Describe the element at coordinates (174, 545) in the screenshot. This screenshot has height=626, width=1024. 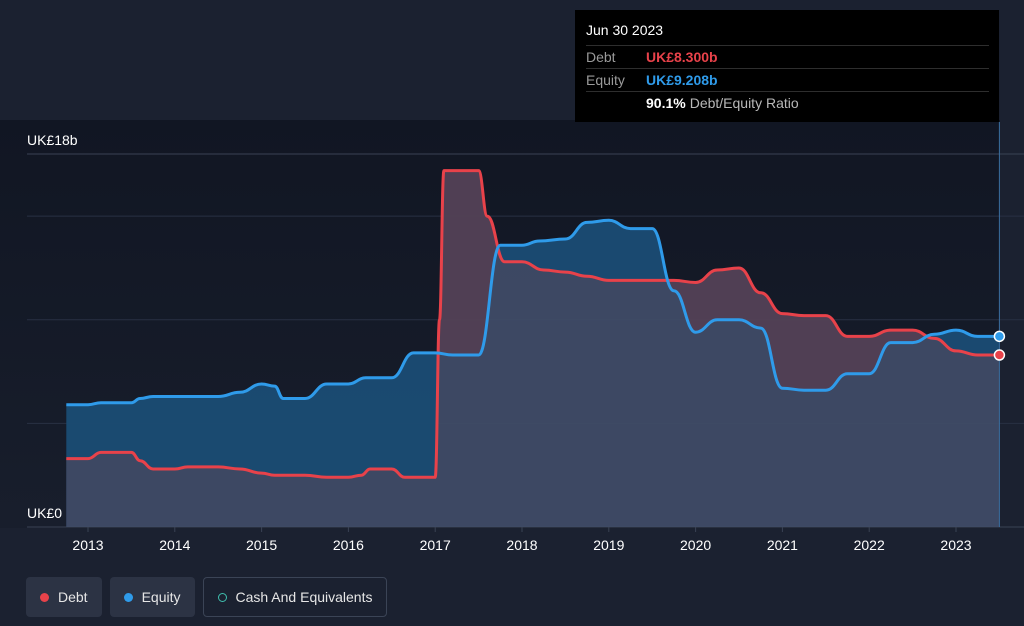
I see `x-tick-label: 2014` at that location.